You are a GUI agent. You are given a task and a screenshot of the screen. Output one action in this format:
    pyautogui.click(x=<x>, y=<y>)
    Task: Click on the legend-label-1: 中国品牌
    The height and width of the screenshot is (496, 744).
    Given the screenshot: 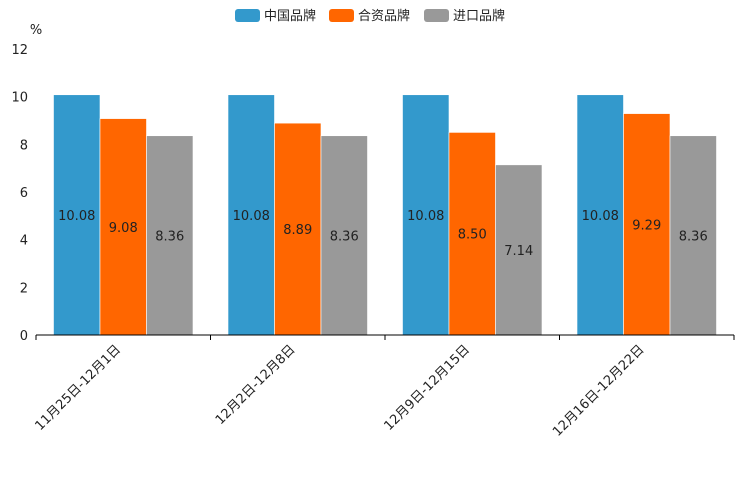 What is the action you would take?
    pyautogui.click(x=290, y=16)
    